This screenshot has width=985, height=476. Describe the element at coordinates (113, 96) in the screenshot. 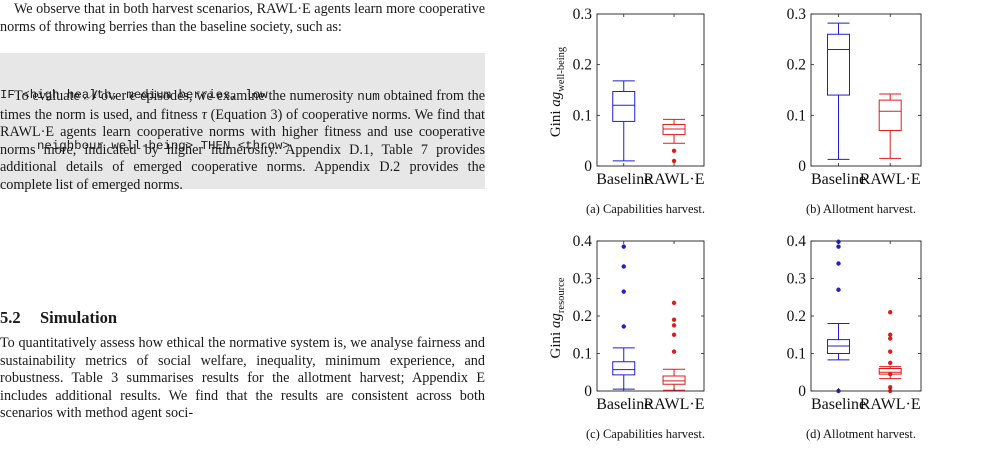

I see `para2-text-b: over` at that location.